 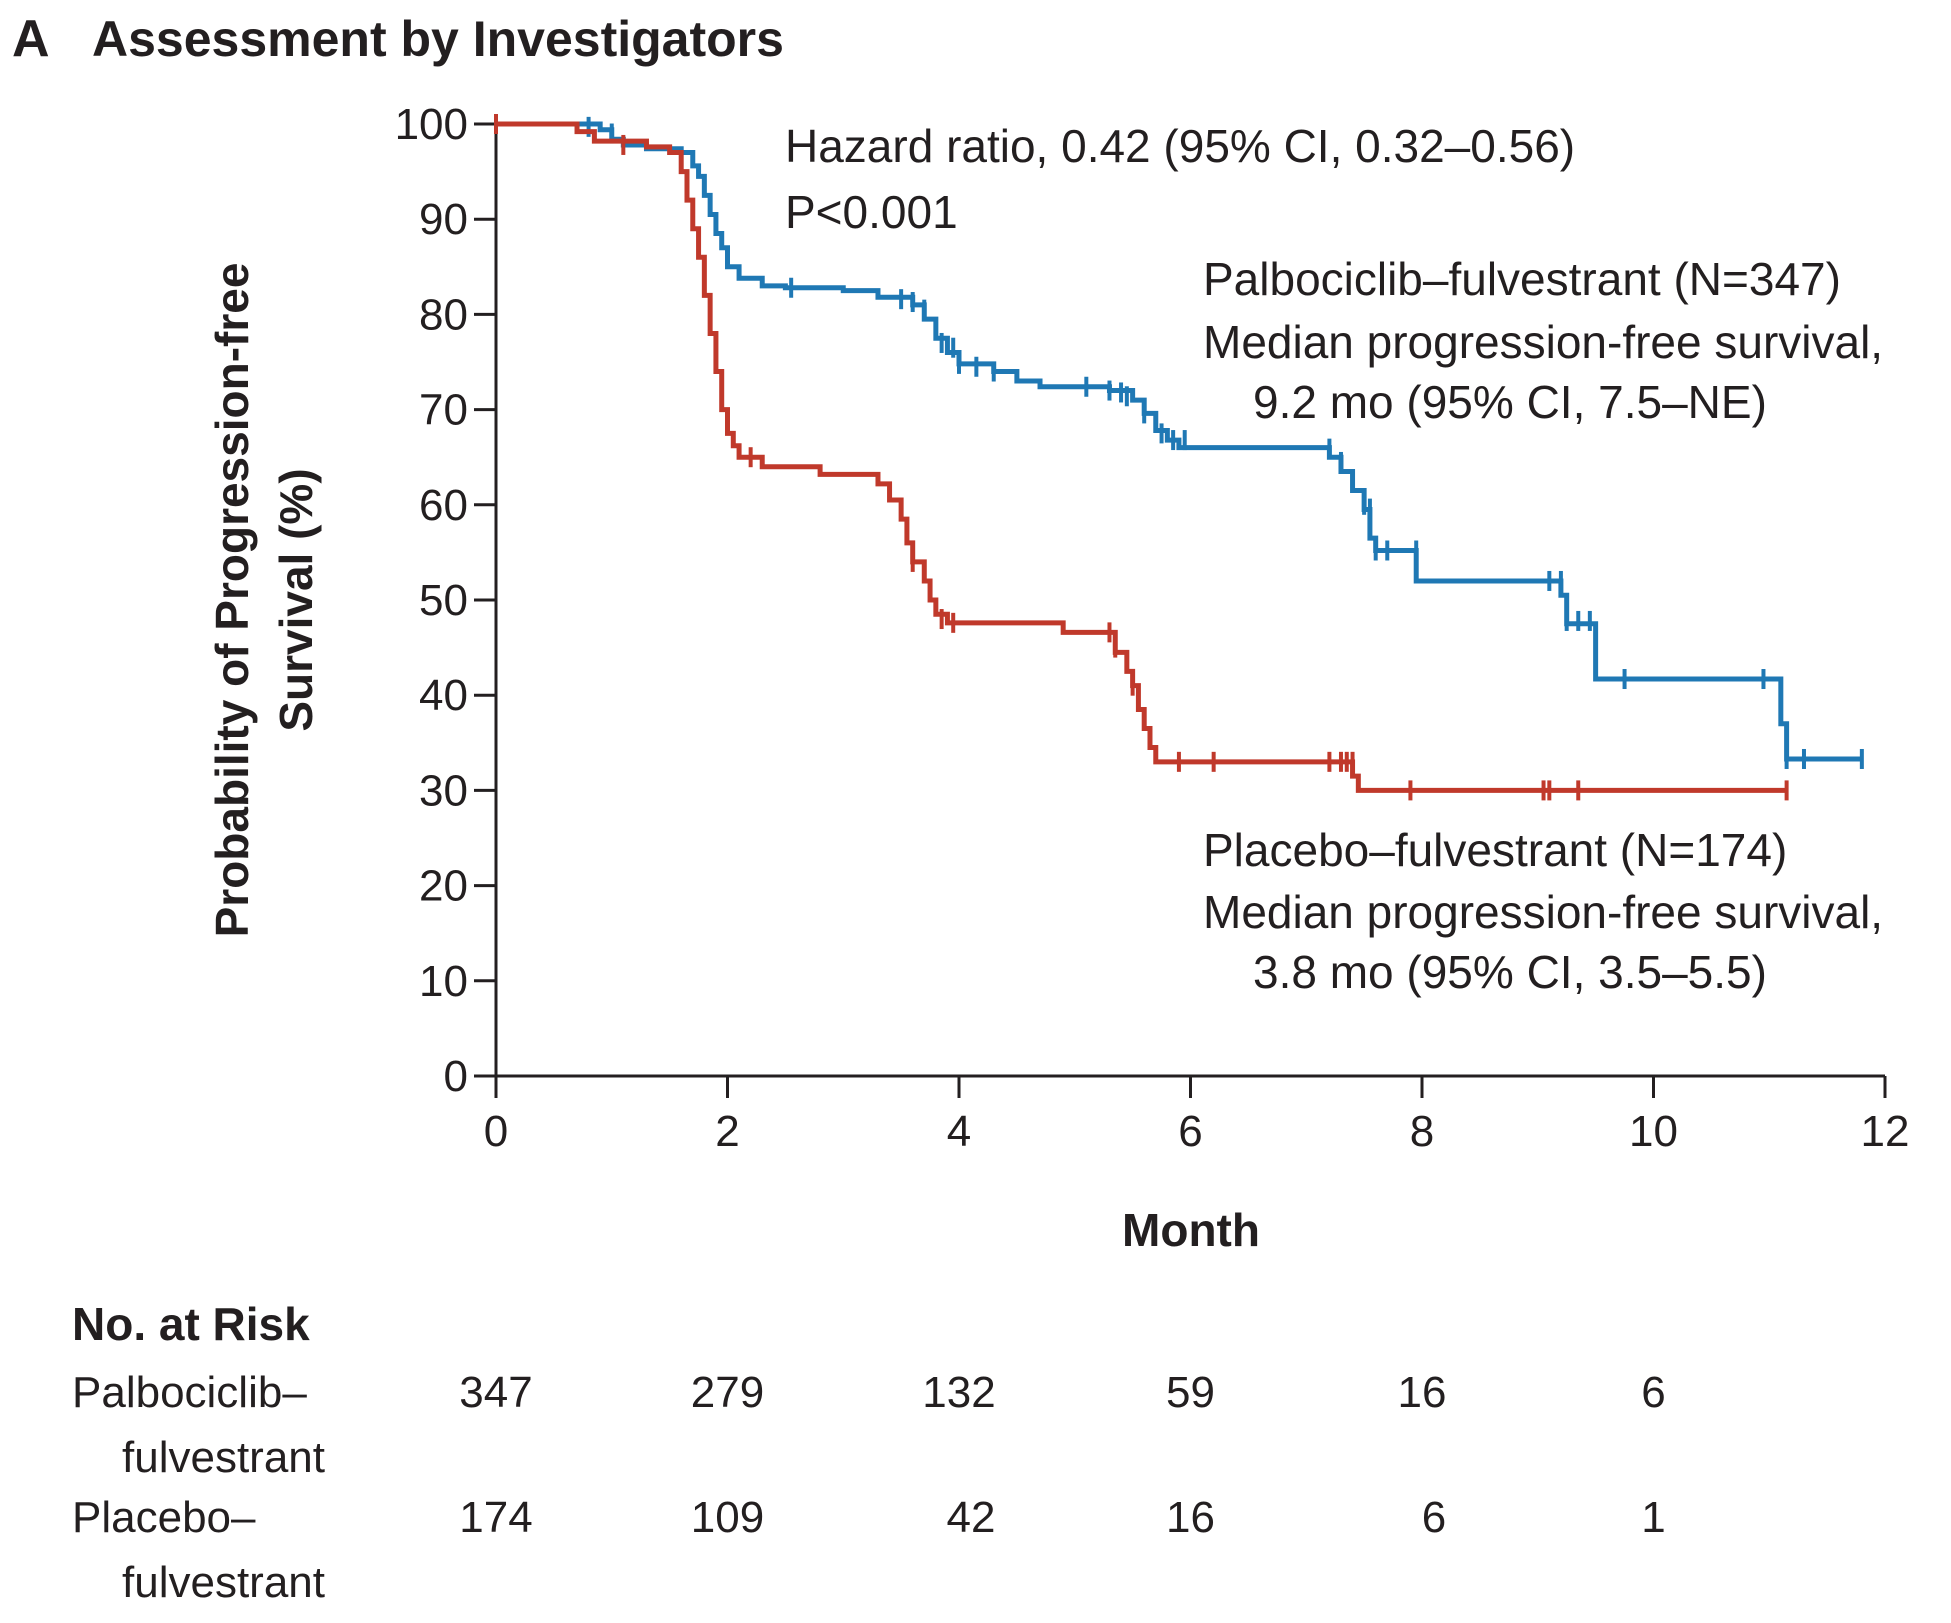 I want to click on y-tick-label: 50, so click(x=443, y=600).